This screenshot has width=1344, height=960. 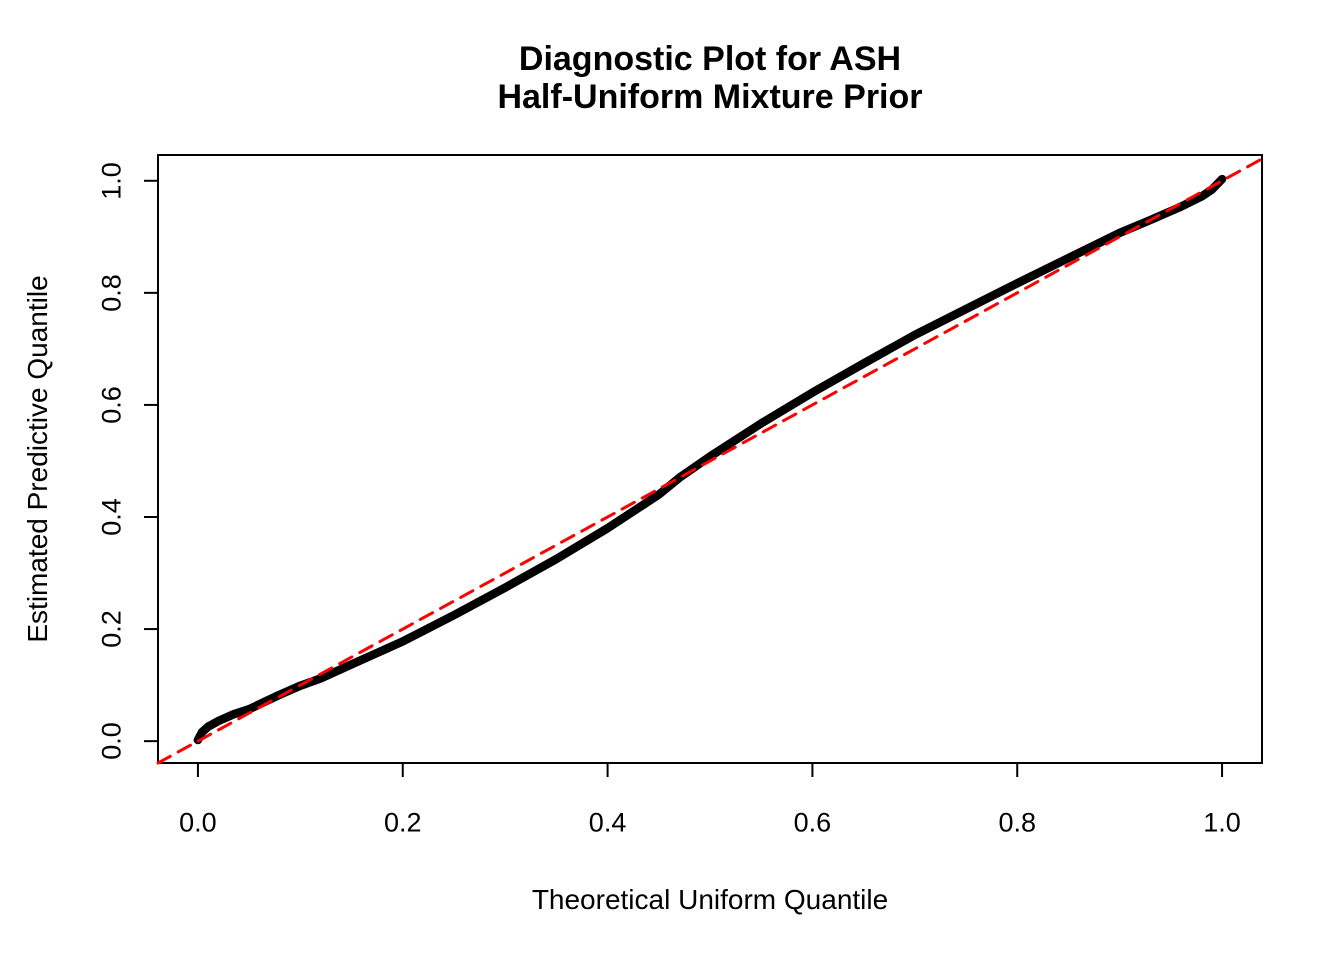 What do you see at coordinates (812, 822) in the screenshot?
I see `x-tick-label: 0.6` at bounding box center [812, 822].